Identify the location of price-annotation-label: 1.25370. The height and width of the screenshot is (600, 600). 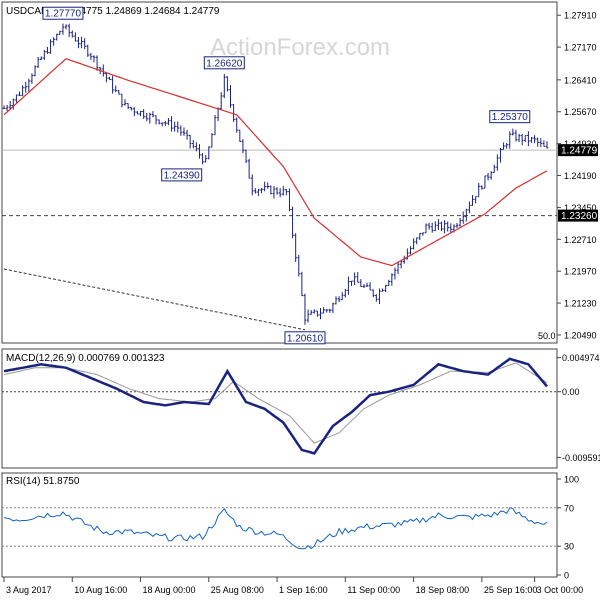
(510, 117).